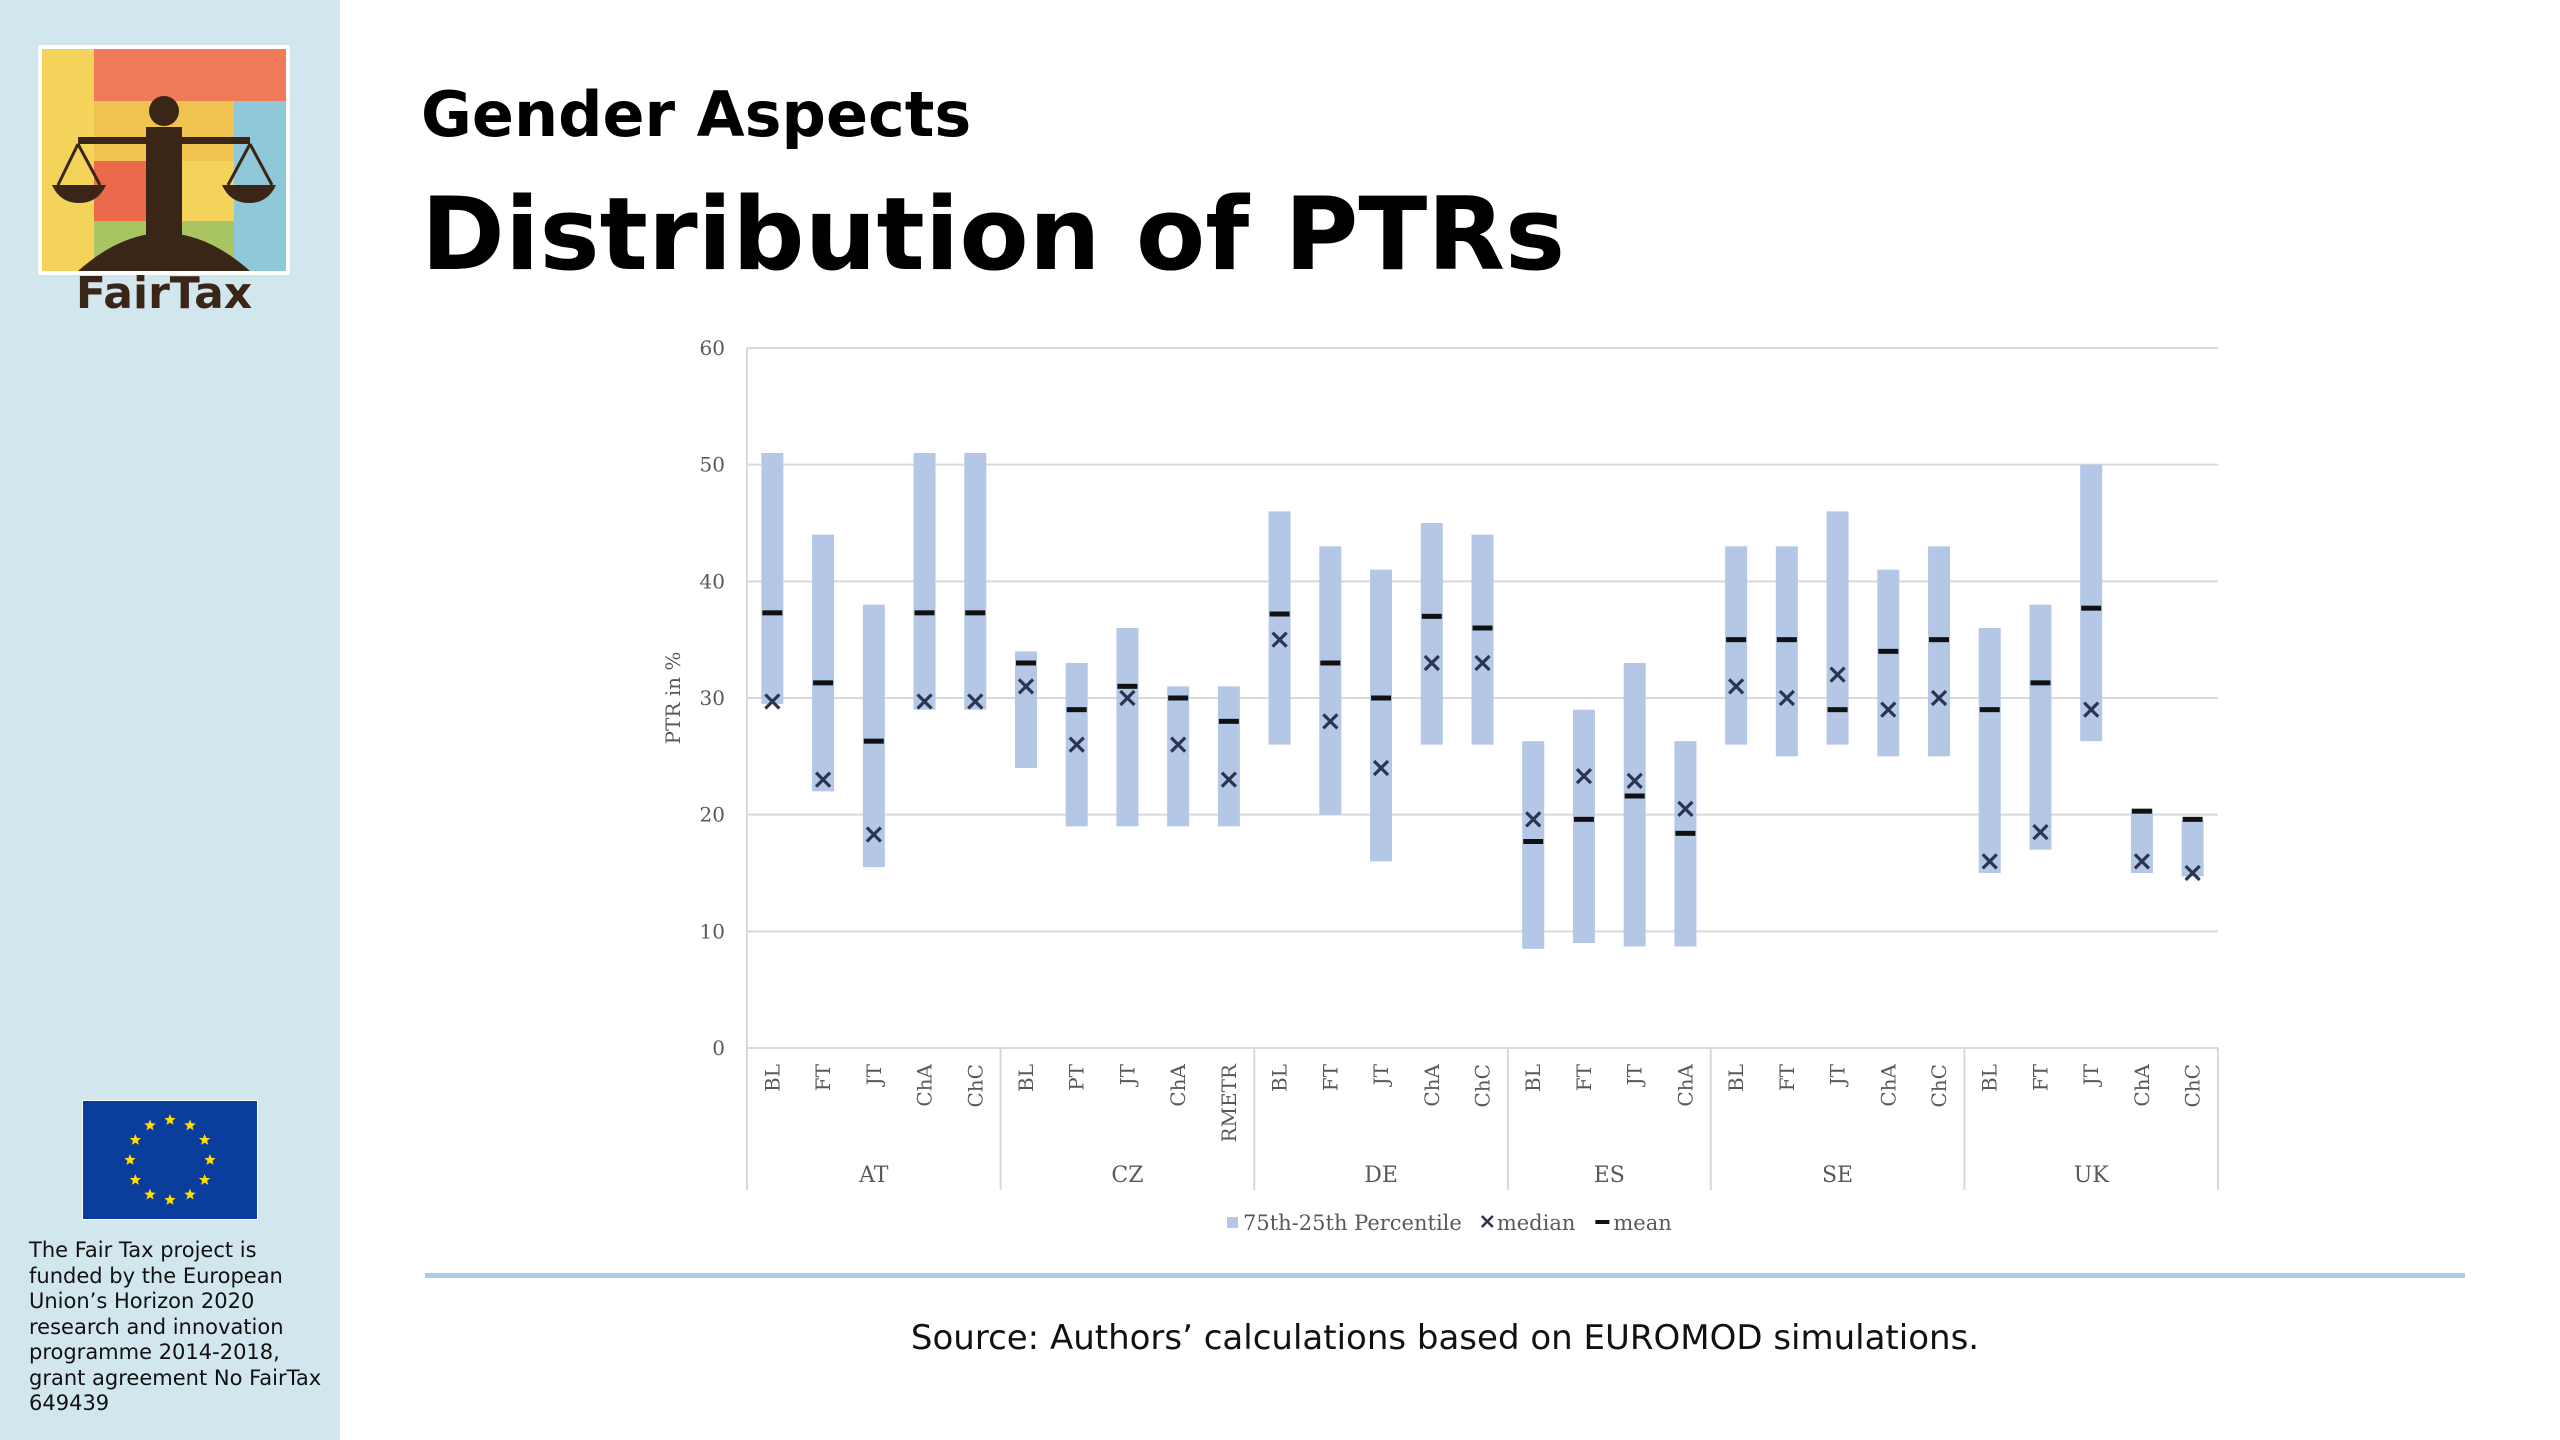 Image resolution: width=2560 pixels, height=1440 pixels. I want to click on logo-wordmark: FairTax, so click(164, 293).